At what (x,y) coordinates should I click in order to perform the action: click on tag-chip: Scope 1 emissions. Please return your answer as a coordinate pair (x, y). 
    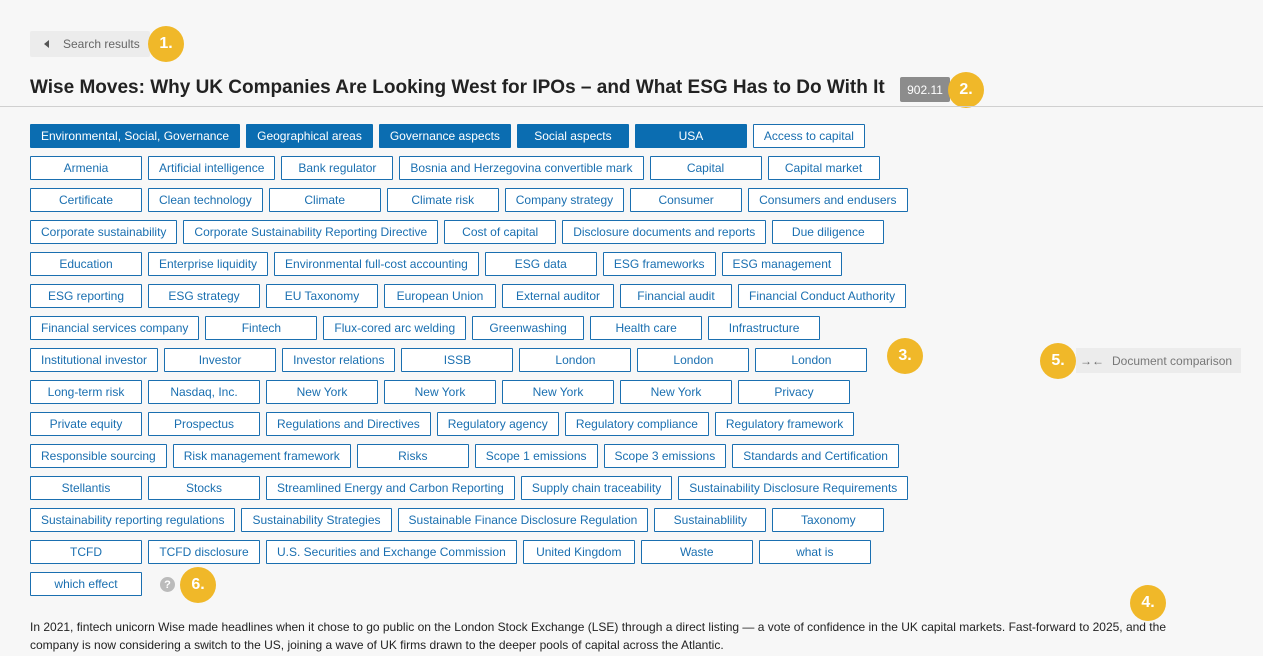
    Looking at the image, I should click on (536, 456).